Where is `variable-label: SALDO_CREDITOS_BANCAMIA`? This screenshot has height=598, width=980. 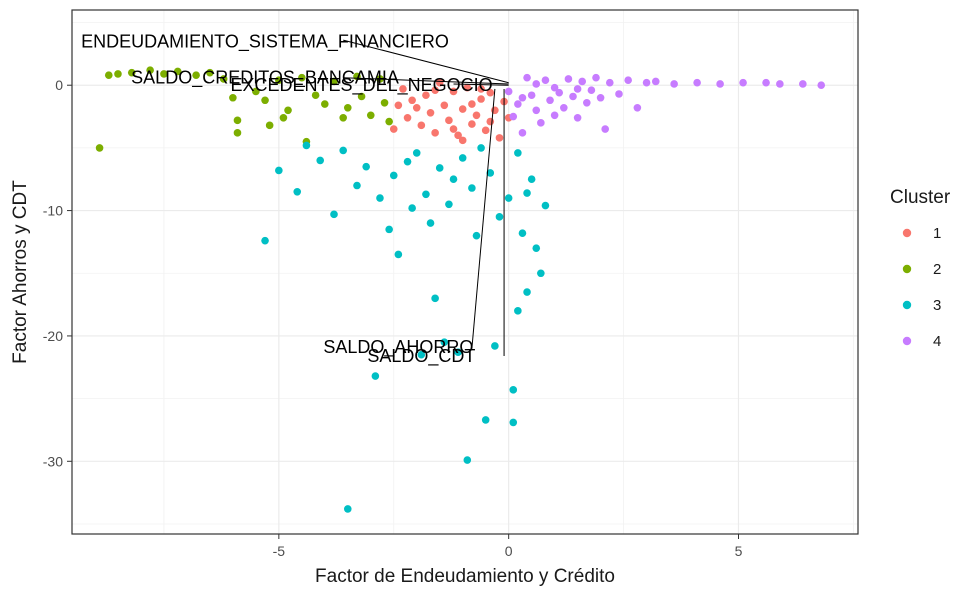
variable-label: SALDO_CREDITOS_BANCAMIA is located at coordinates (265, 78).